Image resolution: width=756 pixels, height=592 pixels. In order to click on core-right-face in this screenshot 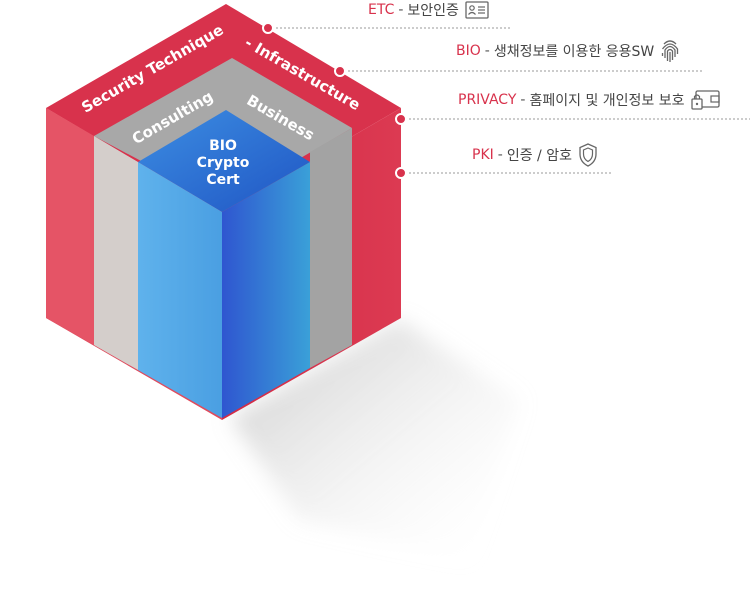, I will do `click(266, 290)`.